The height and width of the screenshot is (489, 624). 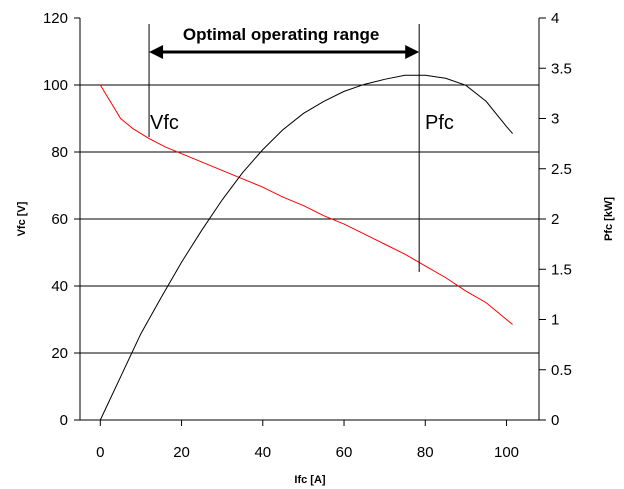 I want to click on x-tick-label: 0, so click(x=100, y=452).